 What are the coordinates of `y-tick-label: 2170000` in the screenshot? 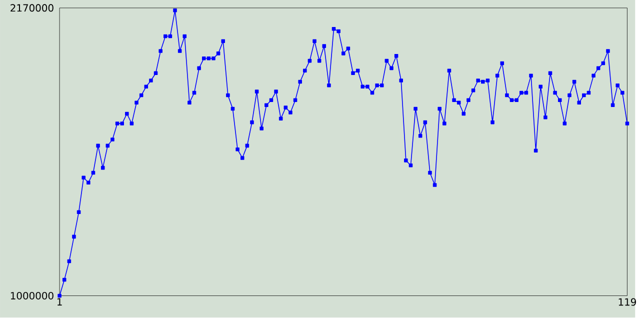 It's located at (32, 8).